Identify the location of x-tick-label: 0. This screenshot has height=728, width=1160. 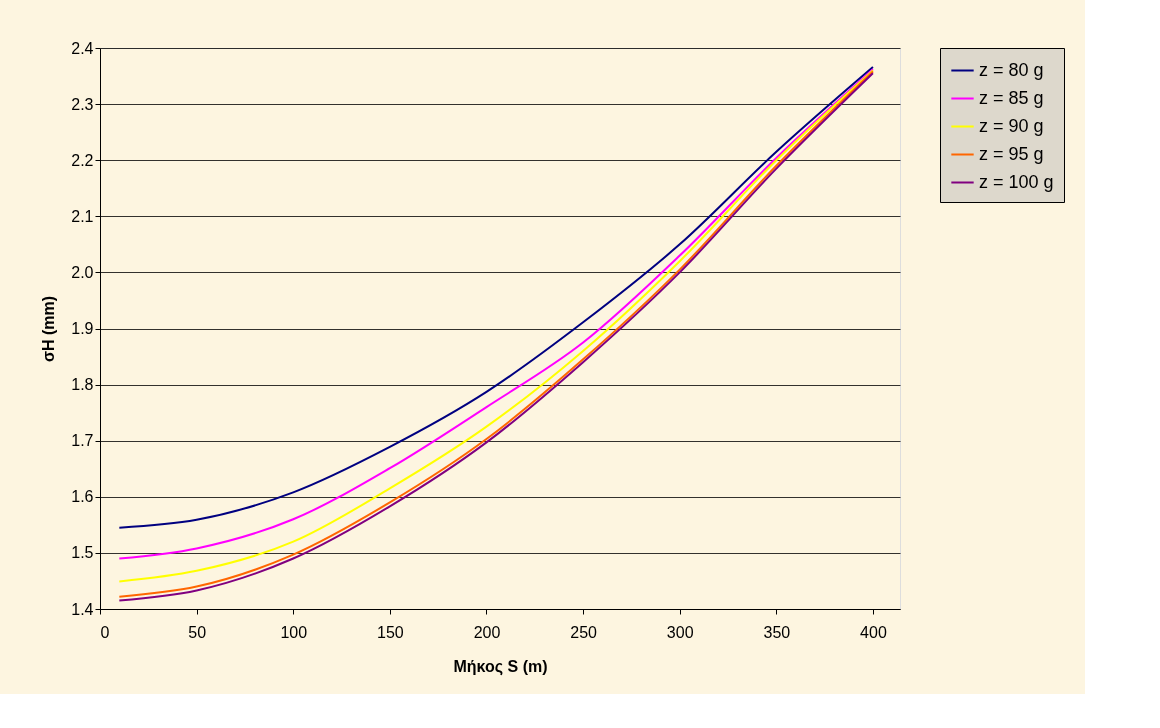
(105, 632).